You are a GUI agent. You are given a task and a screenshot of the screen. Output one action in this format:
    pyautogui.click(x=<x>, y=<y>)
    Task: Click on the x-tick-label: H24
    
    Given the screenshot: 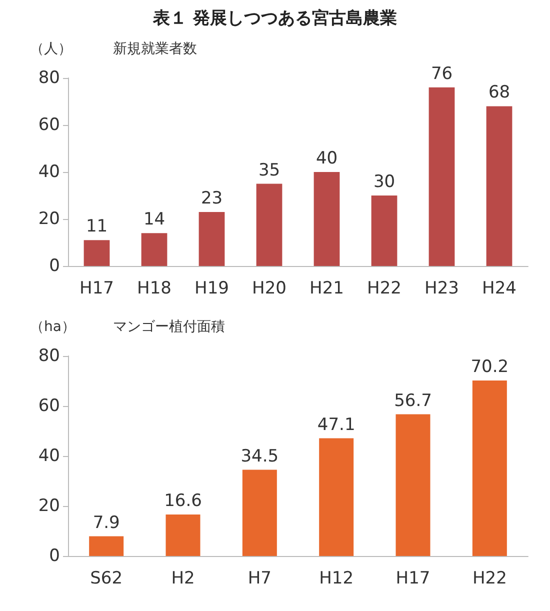 What is the action you would take?
    pyautogui.click(x=499, y=288)
    